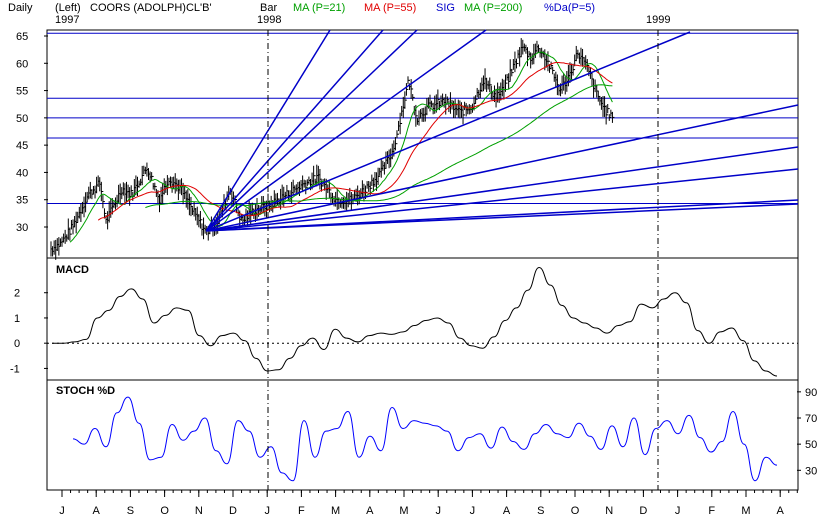 The width and height of the screenshot is (825, 523). What do you see at coordinates (811, 393) in the screenshot?
I see `stoch-ytick-label: 90` at bounding box center [811, 393].